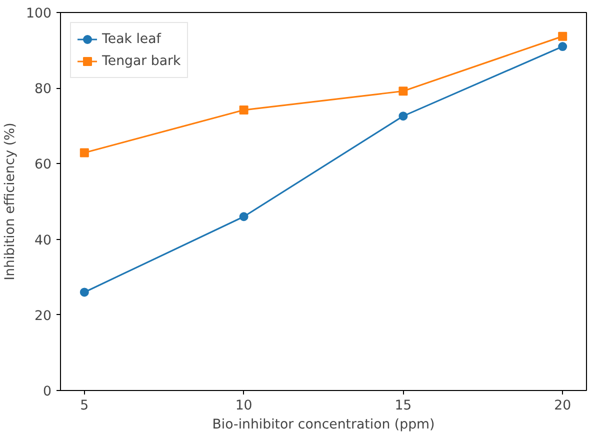  What do you see at coordinates (84, 406) in the screenshot?
I see `x-tick-label: 5` at bounding box center [84, 406].